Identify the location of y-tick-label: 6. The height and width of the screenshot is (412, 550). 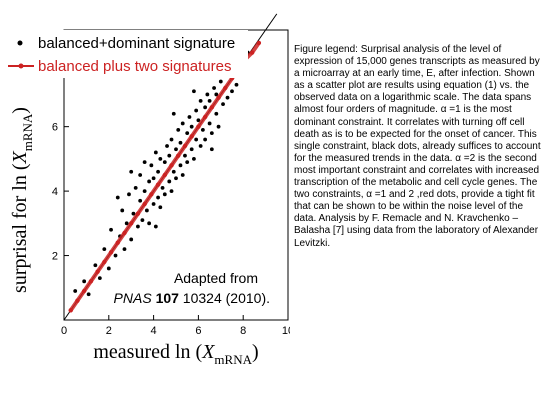
(55, 128).